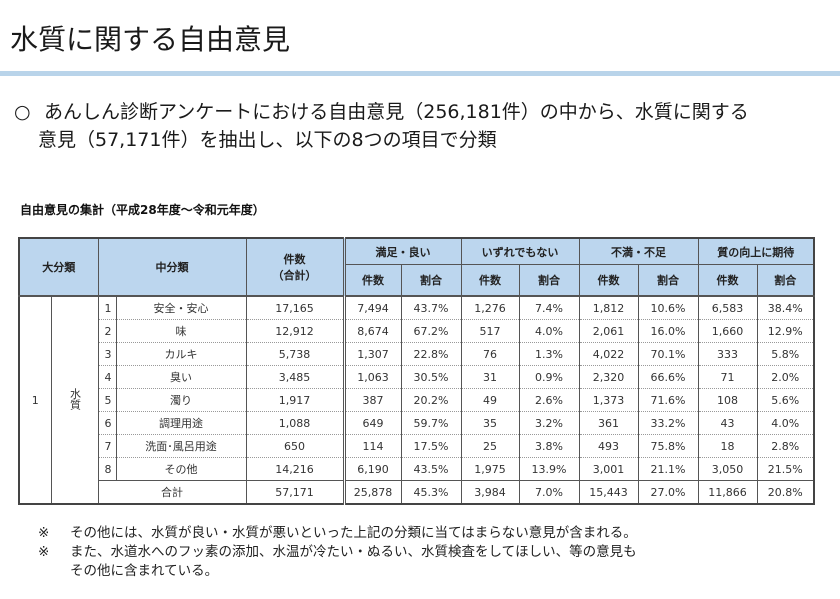  What do you see at coordinates (294, 259) in the screenshot?
I see `header-count-total-line1: 件数` at bounding box center [294, 259].